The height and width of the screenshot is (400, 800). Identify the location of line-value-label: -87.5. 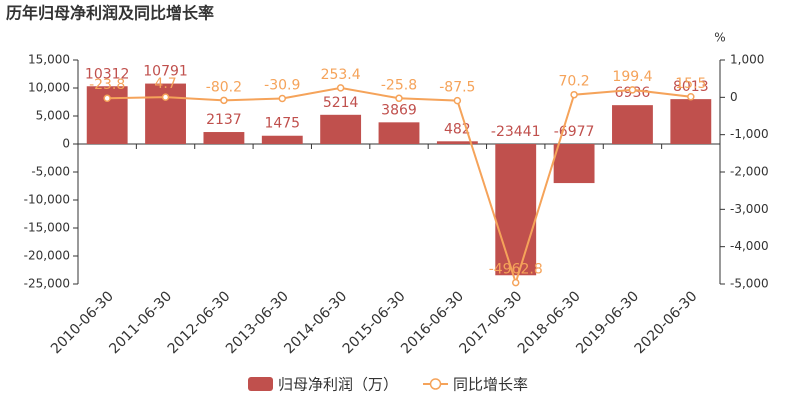
(457, 88).